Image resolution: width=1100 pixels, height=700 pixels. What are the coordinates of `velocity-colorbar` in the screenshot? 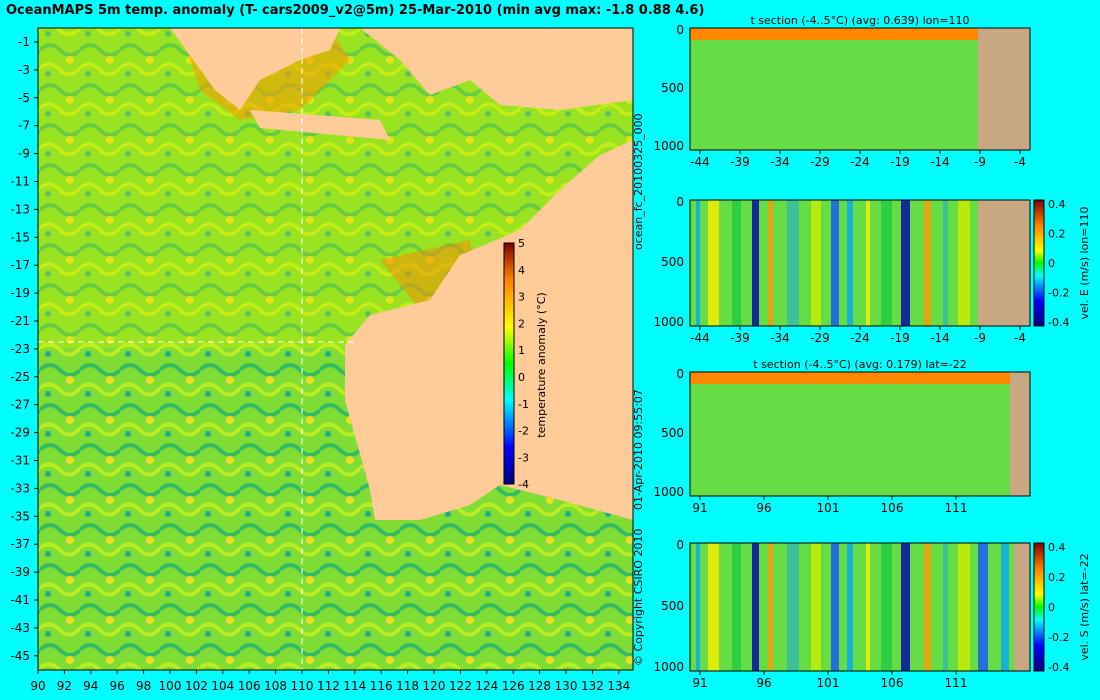 It's located at (1039, 607).